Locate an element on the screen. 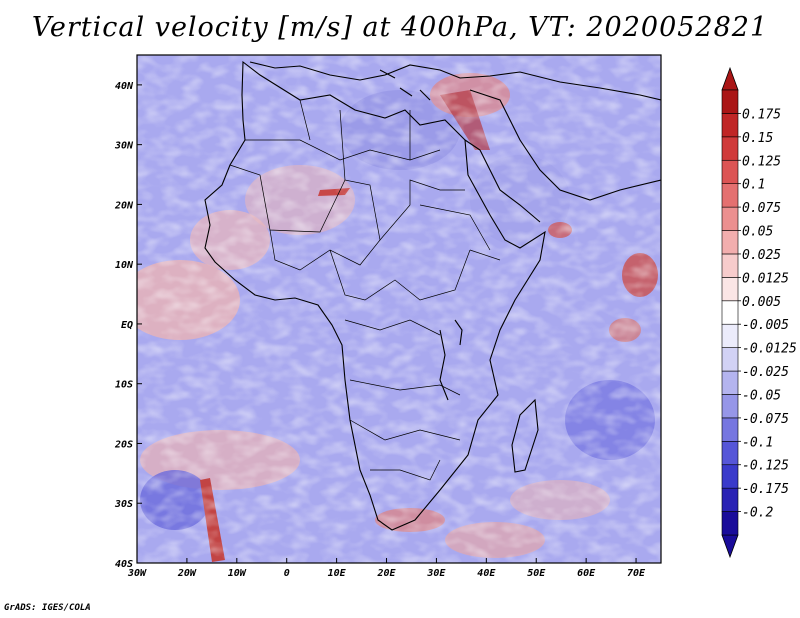  colorbar-top-arrow is located at coordinates (730, 78).